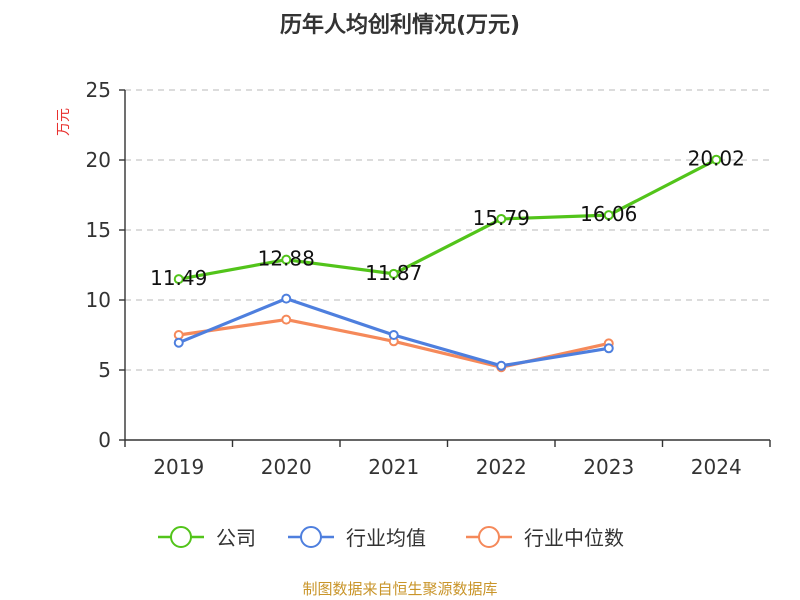 This screenshot has height=600, width=800. I want to click on source-note: 制图数据来自恒生聚源数据库, so click(399, 589).